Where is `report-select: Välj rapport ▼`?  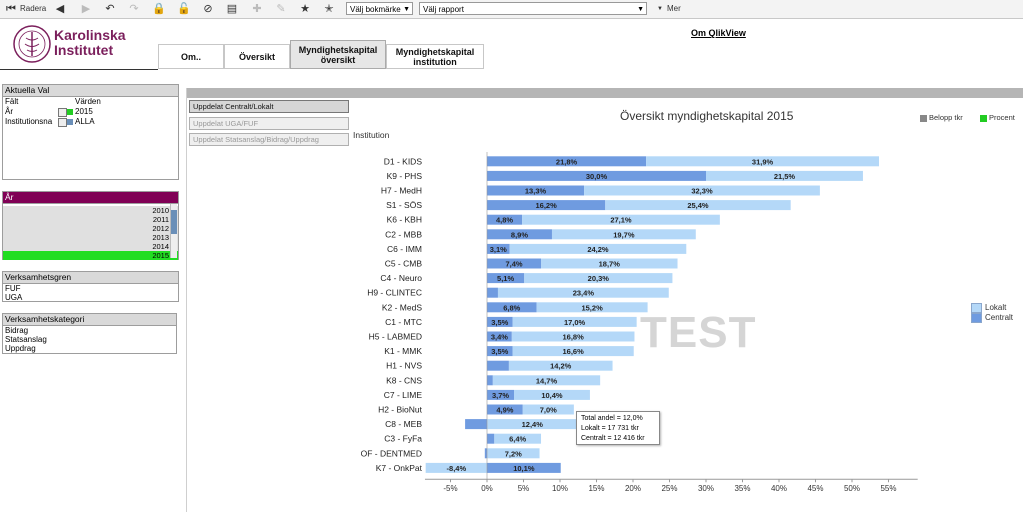
report-select: Välj rapport ▼ is located at coordinates (533, 8).